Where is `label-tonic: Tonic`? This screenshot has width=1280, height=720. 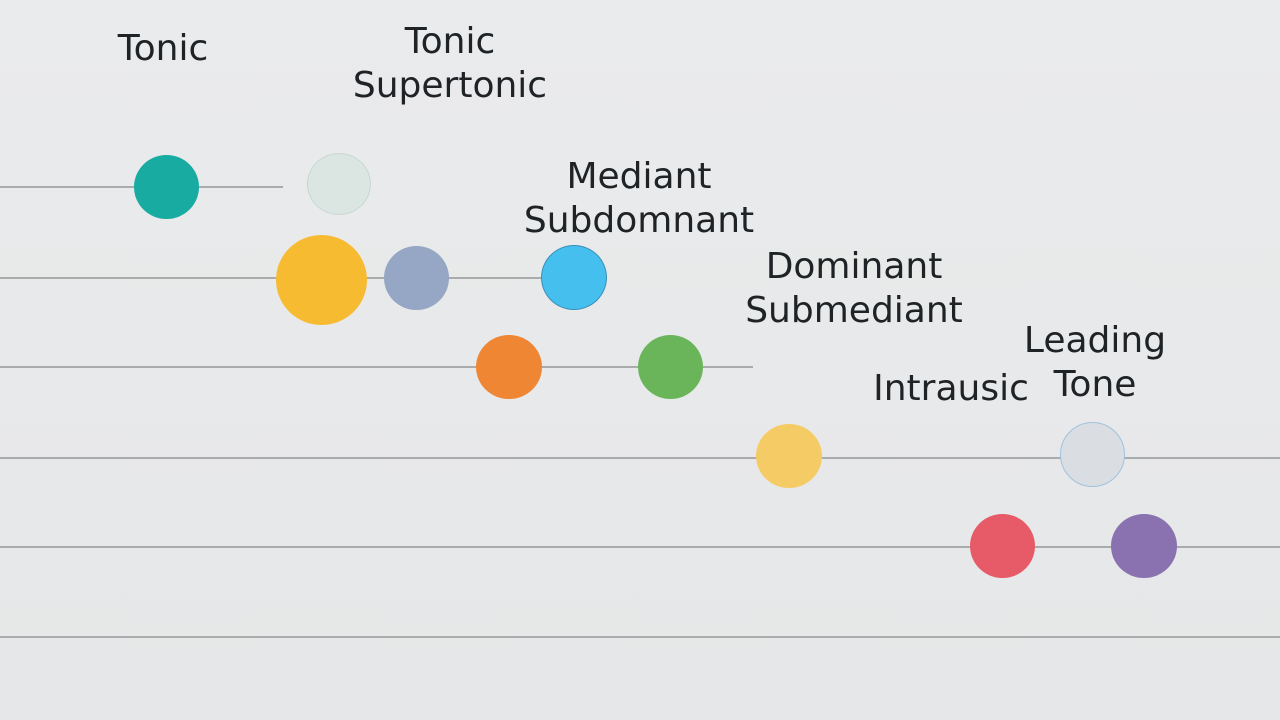
label-tonic: Tonic is located at coordinates (163, 49).